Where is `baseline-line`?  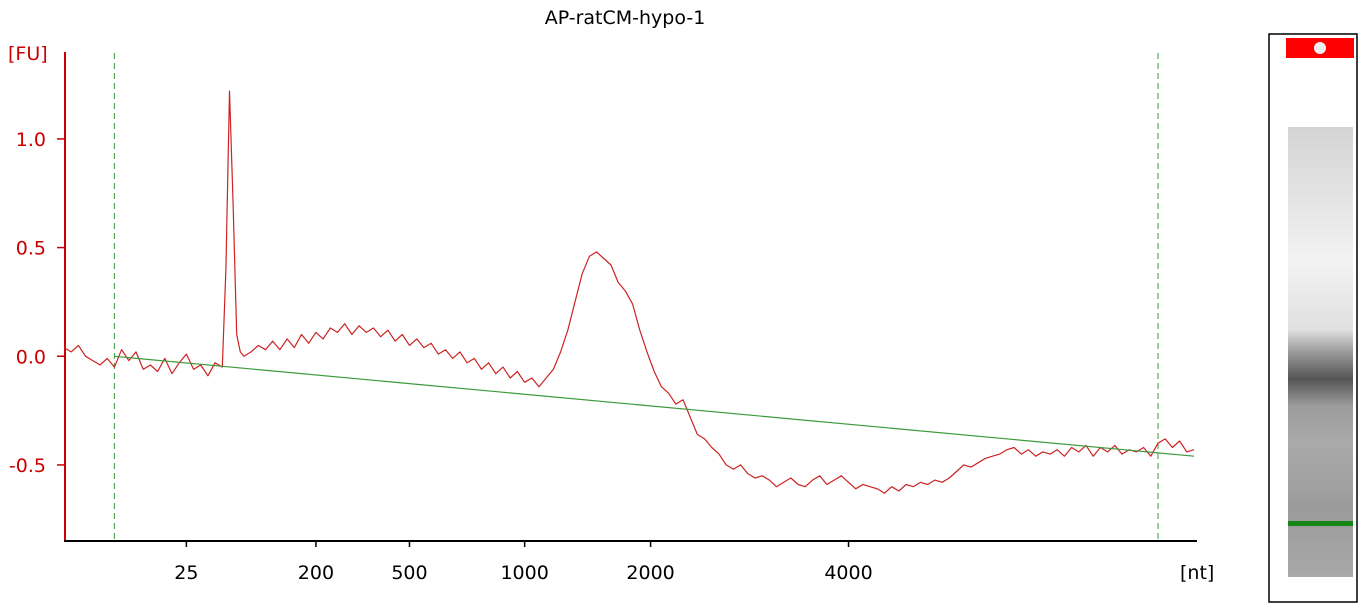
baseline-line is located at coordinates (654, 406).